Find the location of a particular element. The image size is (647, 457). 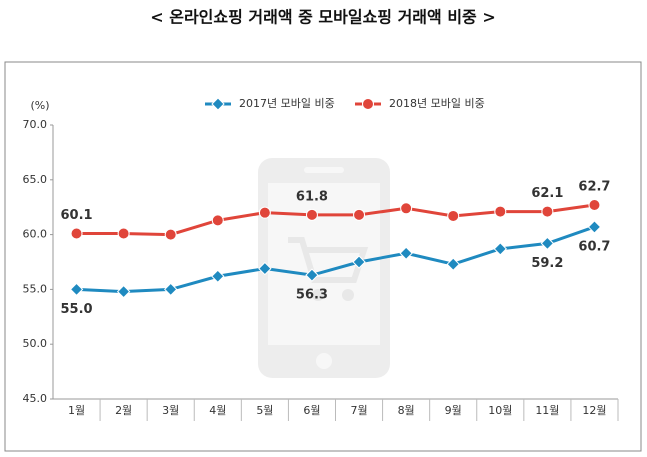

y-unit: (%) is located at coordinates (39, 105).